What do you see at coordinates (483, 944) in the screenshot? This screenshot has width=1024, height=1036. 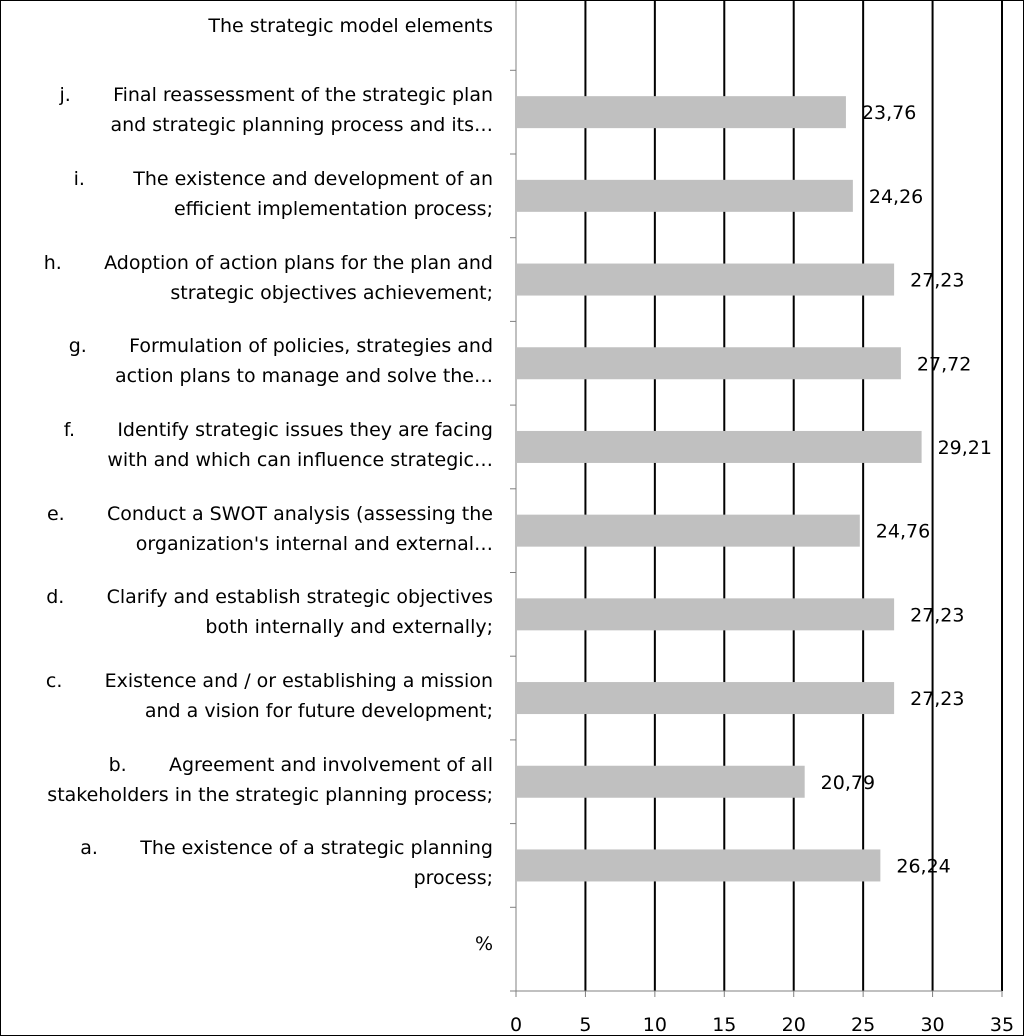 I see `category-label: %` at bounding box center [483, 944].